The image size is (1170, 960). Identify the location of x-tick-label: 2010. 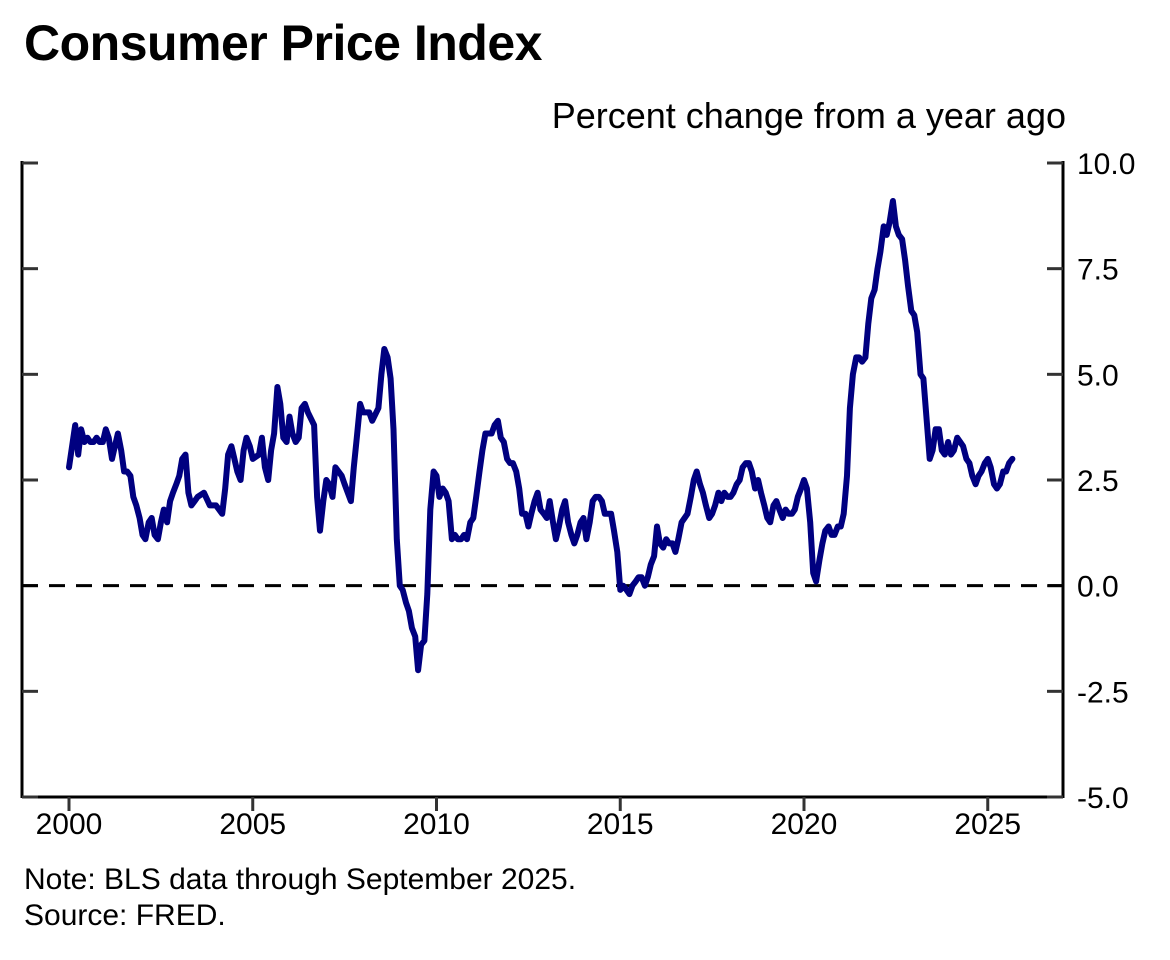
(436, 824).